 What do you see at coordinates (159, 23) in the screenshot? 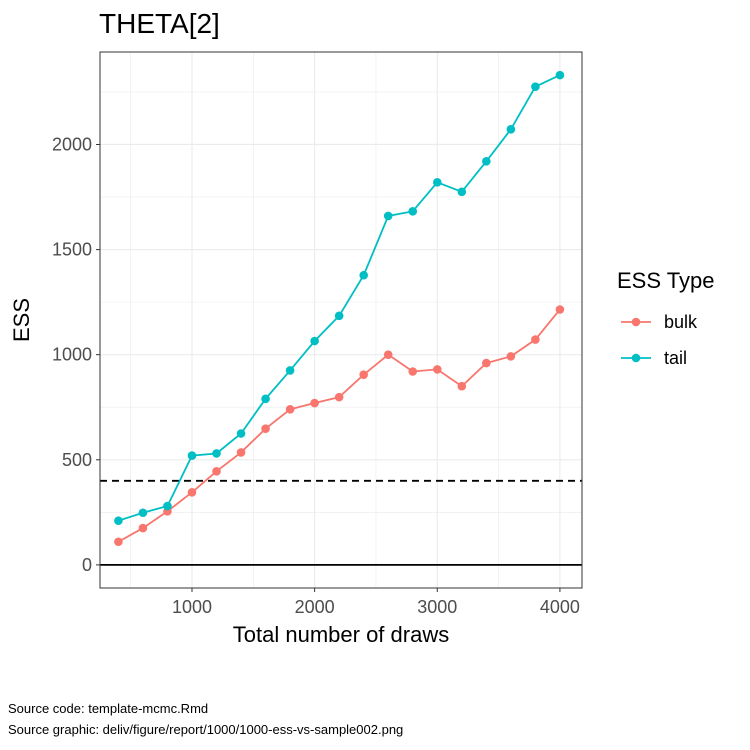
I see `chart-title: THETA[2]` at bounding box center [159, 23].